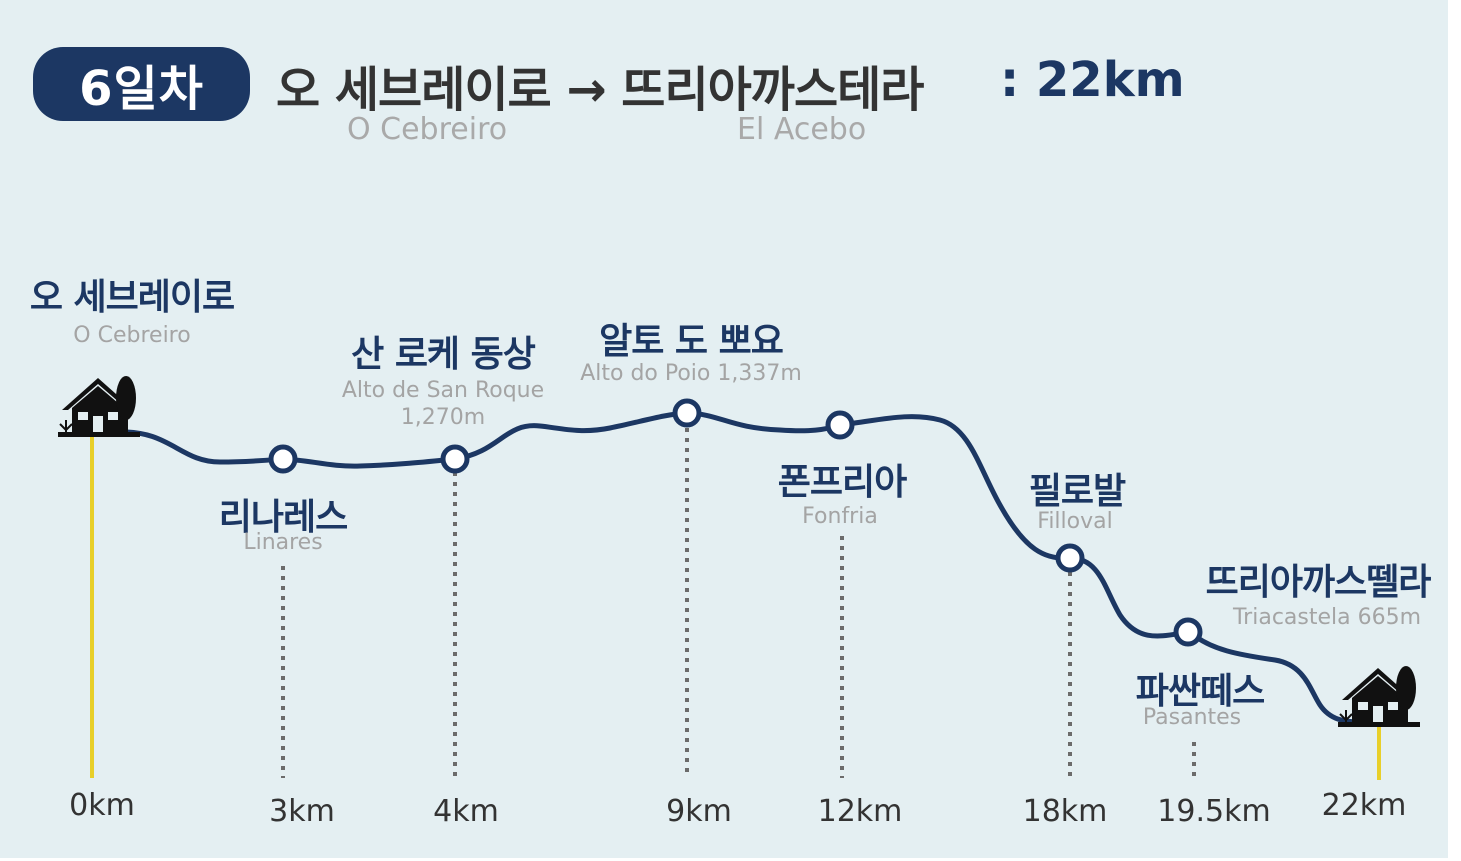  Describe the element at coordinates (1200, 691) in the screenshot. I see `stop-name-ko: 파싼떼스` at that location.